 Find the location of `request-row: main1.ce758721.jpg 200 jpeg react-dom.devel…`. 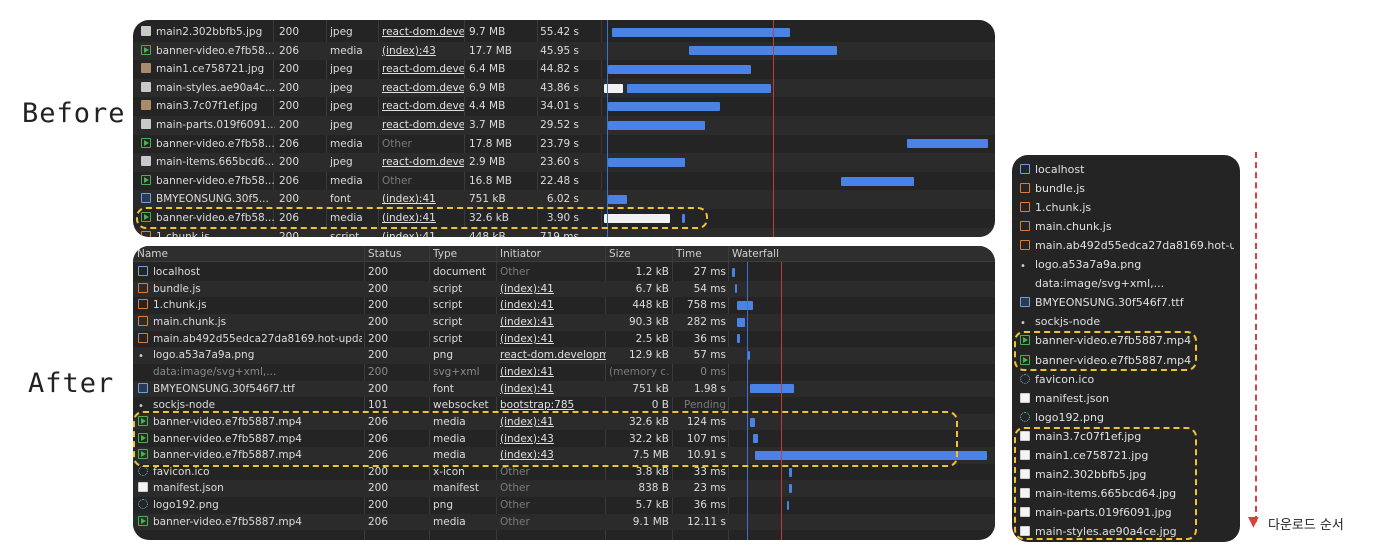

request-row: main1.ce758721.jpg 200 jpeg react-dom.devel… is located at coordinates (564, 69).